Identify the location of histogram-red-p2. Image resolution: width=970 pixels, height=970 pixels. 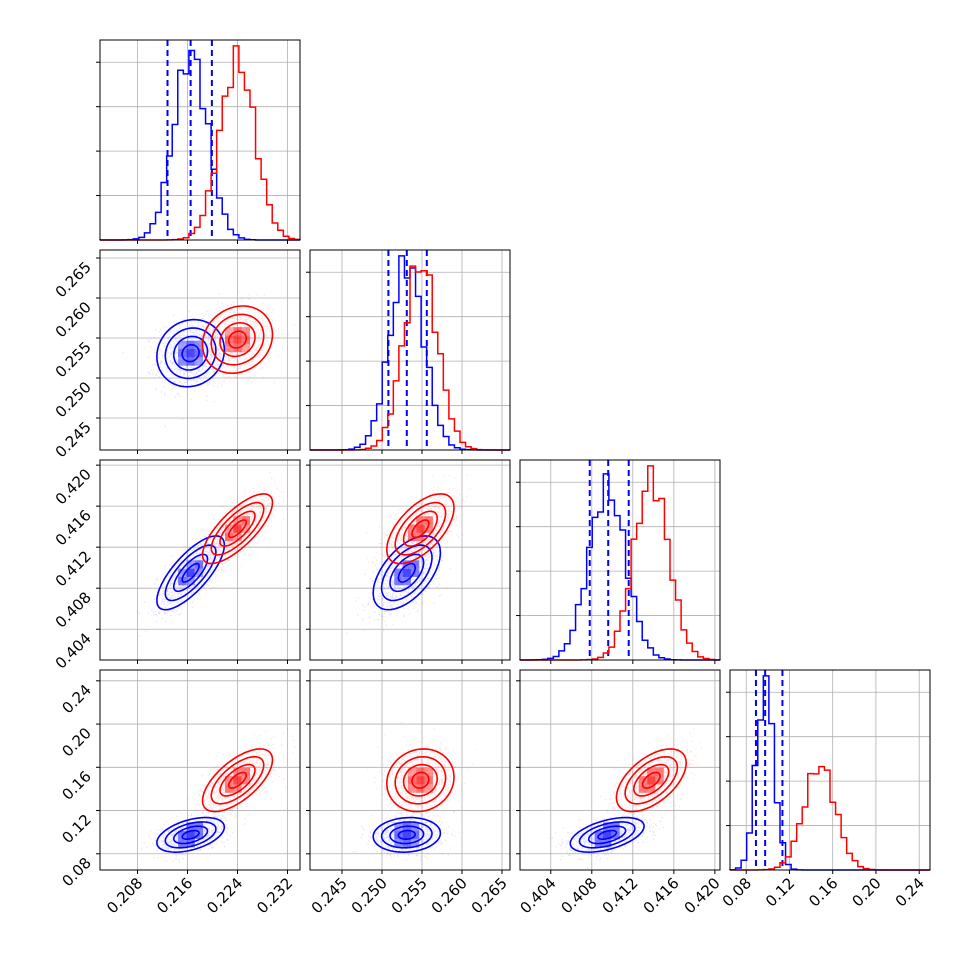
(620, 563).